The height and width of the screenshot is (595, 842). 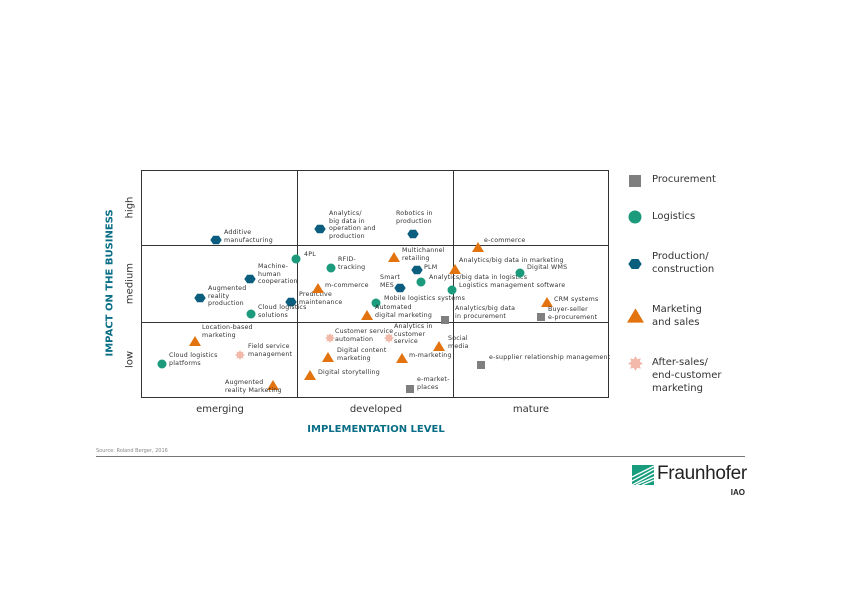 What do you see at coordinates (573, 313) in the screenshot?
I see `item-label: Buyer-seller e-procurement` at bounding box center [573, 313].